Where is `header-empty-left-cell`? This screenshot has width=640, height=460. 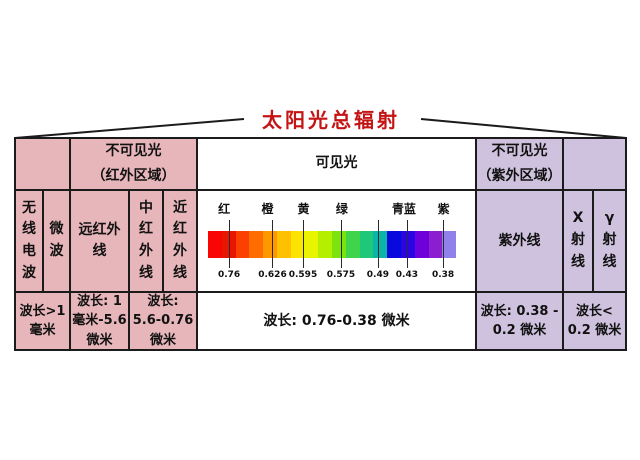 header-empty-left-cell is located at coordinates (42, 164).